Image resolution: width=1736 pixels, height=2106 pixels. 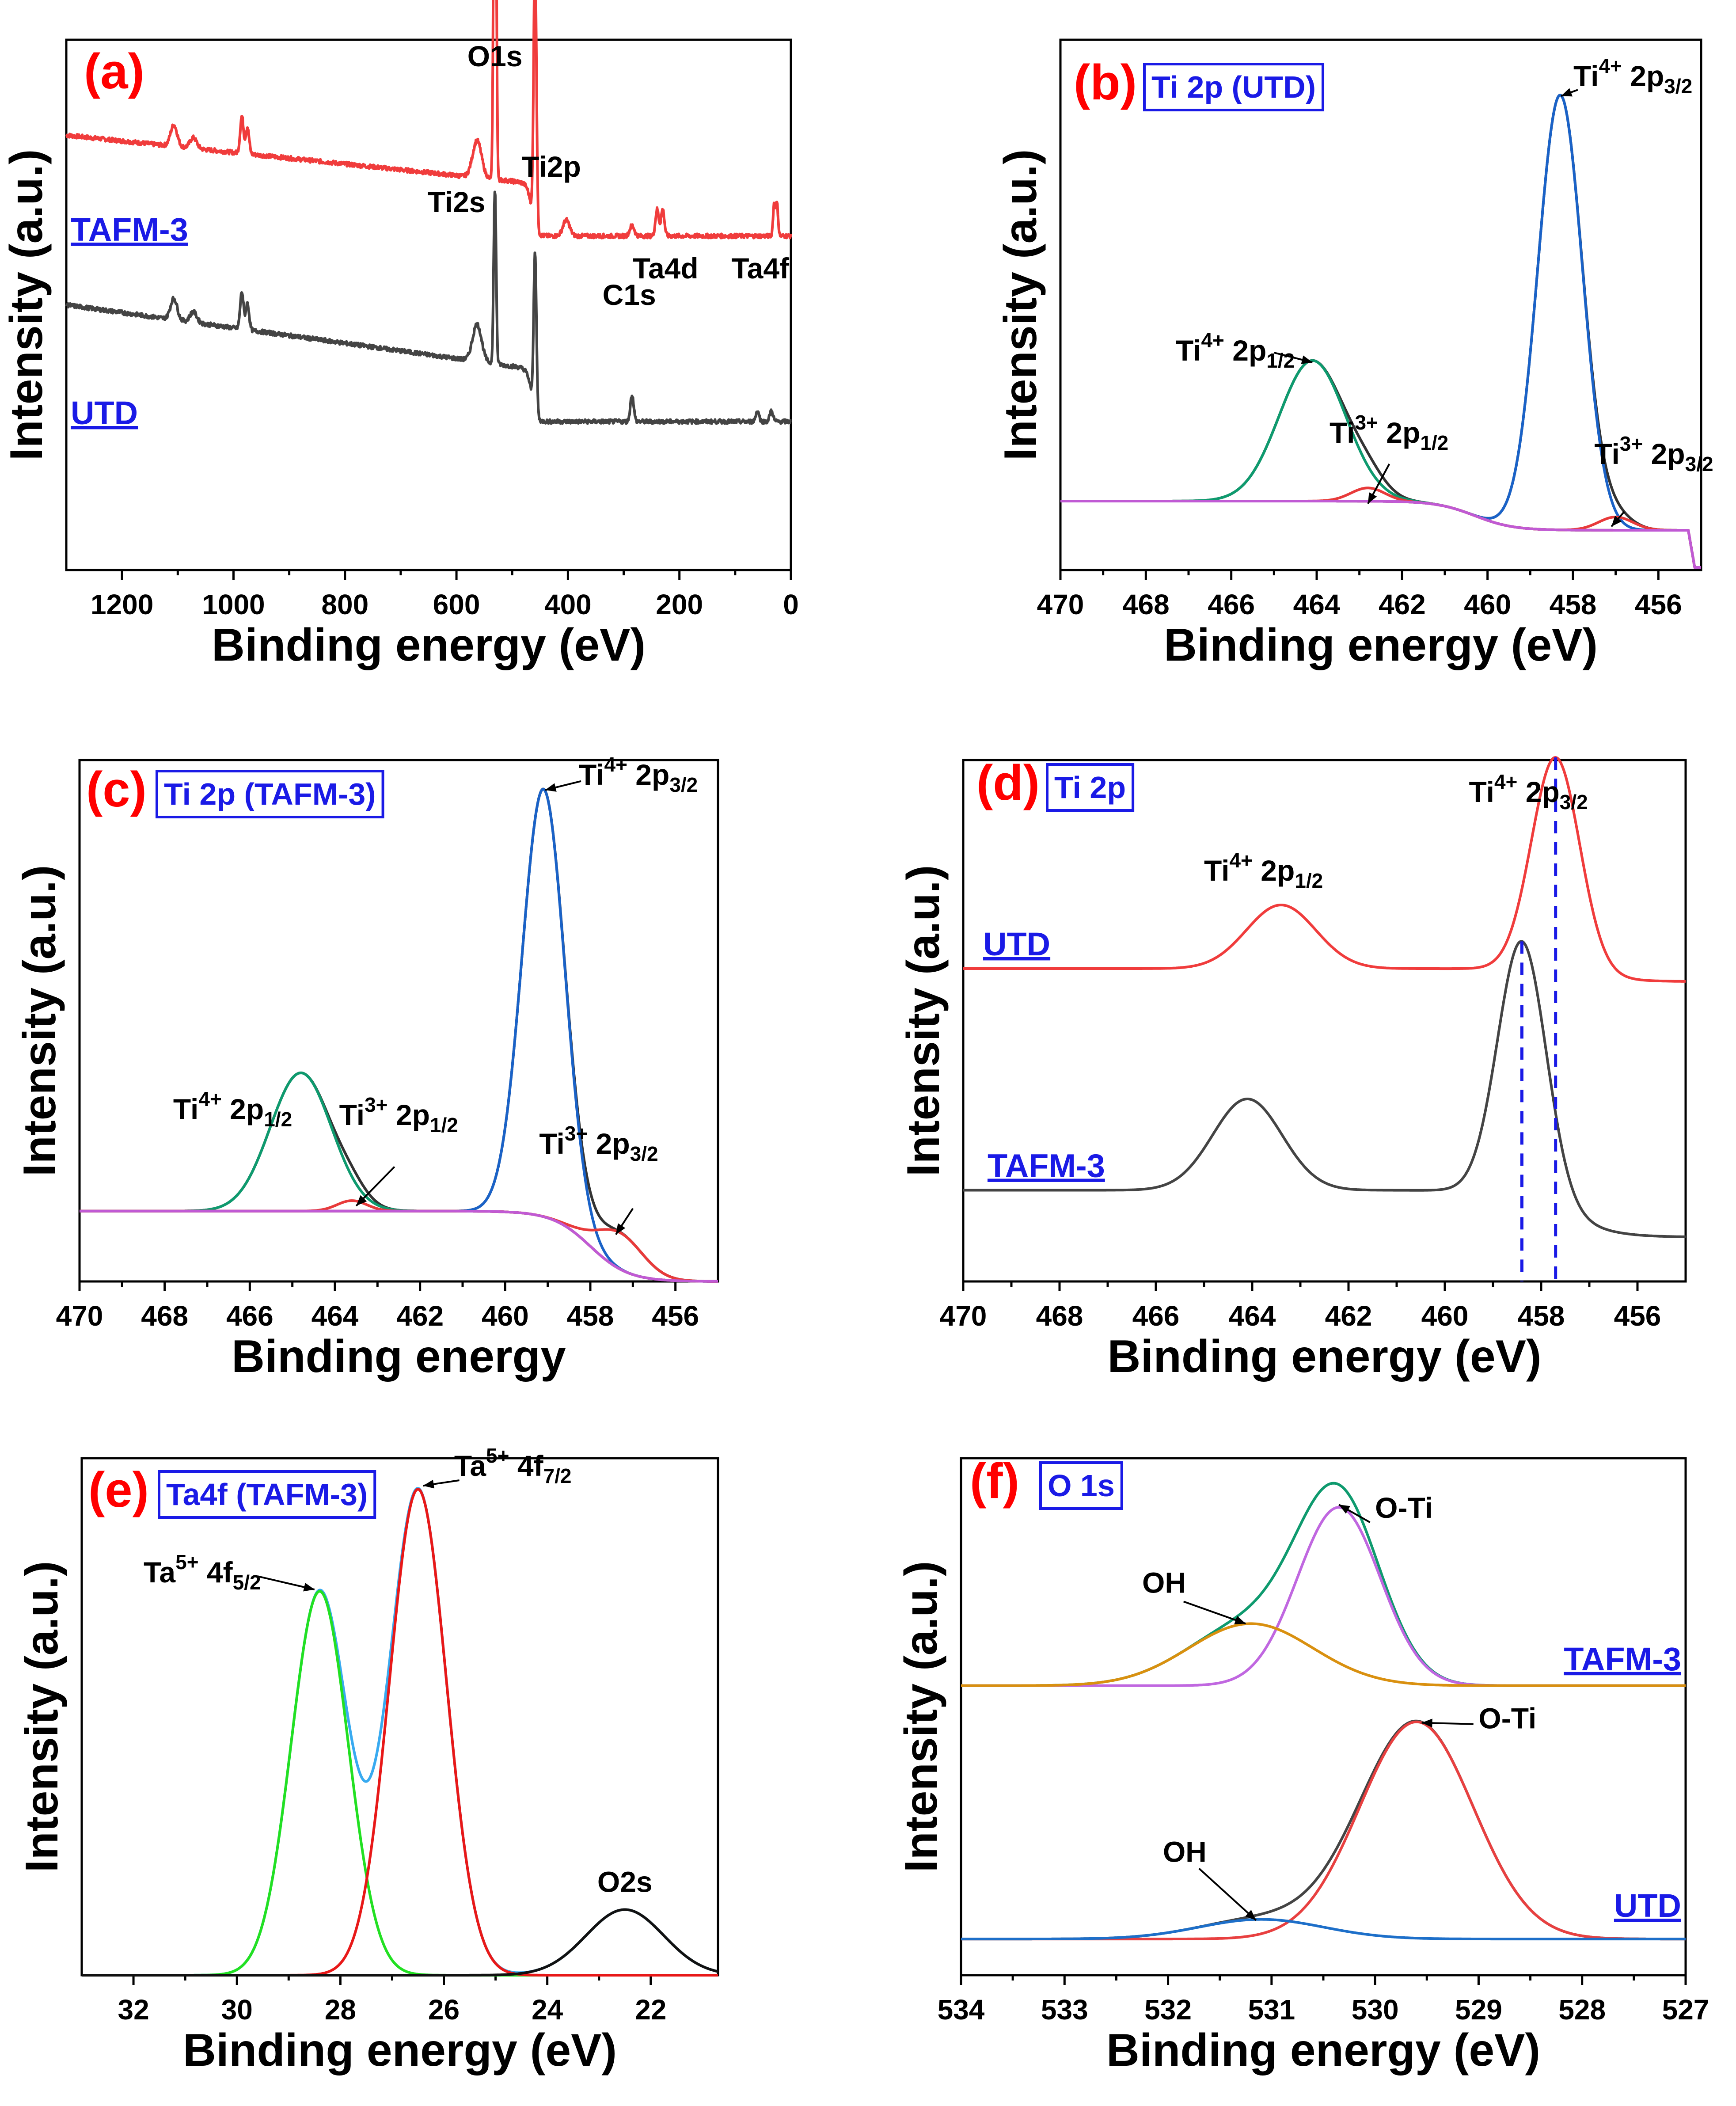 I want to click on panel-d-peak-label-2p12: Ti4+ 2p1/2, so click(x=1264, y=870).